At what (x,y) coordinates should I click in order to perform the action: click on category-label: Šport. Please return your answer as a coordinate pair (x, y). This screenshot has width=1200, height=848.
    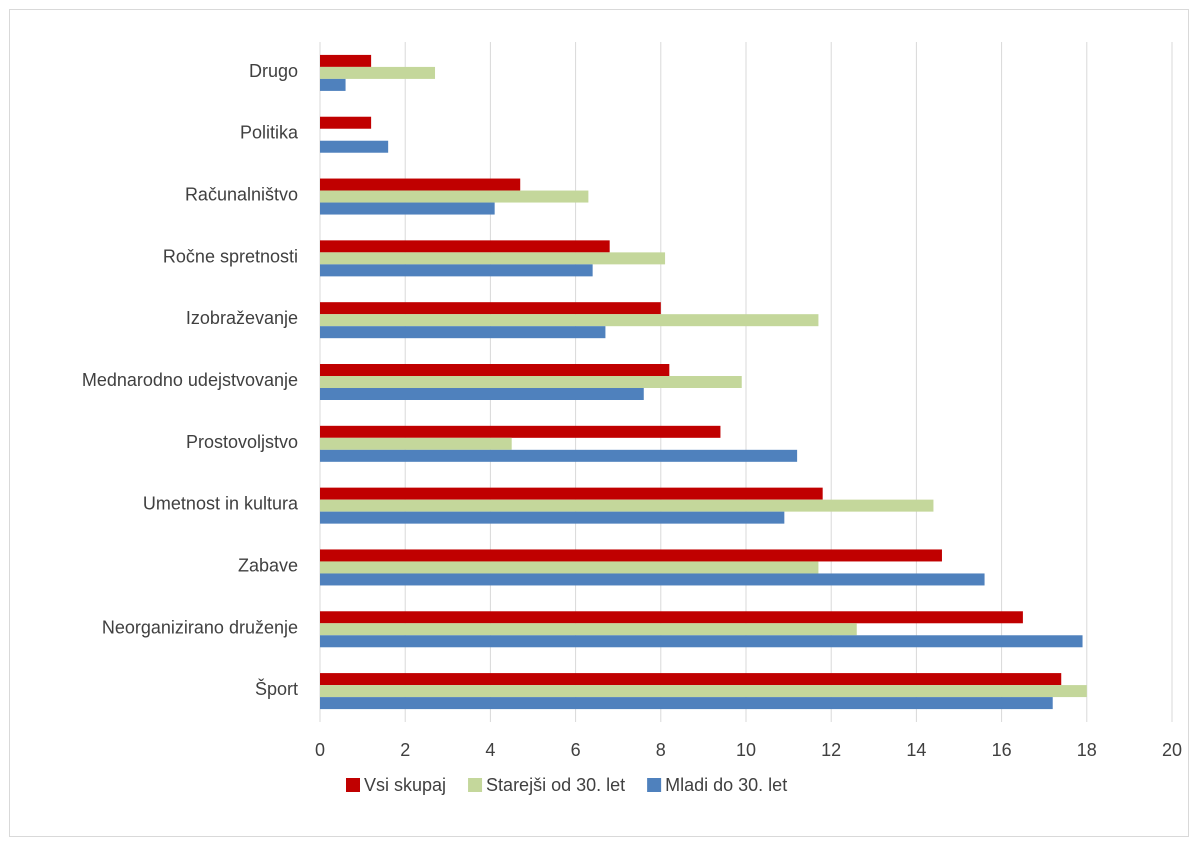
    Looking at the image, I should click on (276, 688).